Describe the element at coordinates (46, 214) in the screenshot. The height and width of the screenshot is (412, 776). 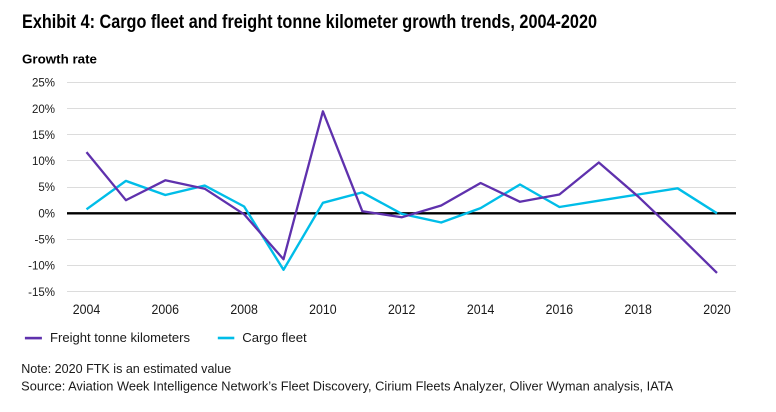
I see `svg-text: 0%` at that location.